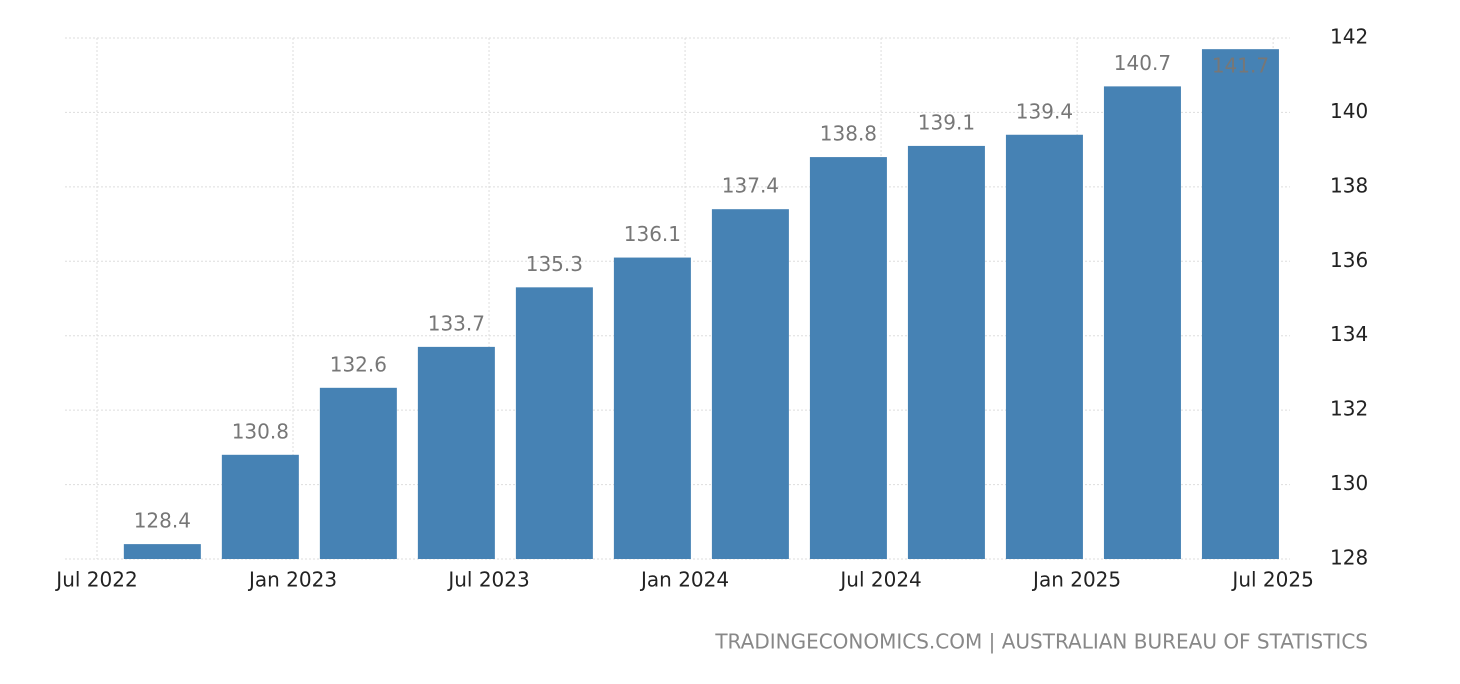 This screenshot has height=684, width=1460. Describe the element at coordinates (1349, 558) in the screenshot. I see `y-tick-label: 128` at that location.